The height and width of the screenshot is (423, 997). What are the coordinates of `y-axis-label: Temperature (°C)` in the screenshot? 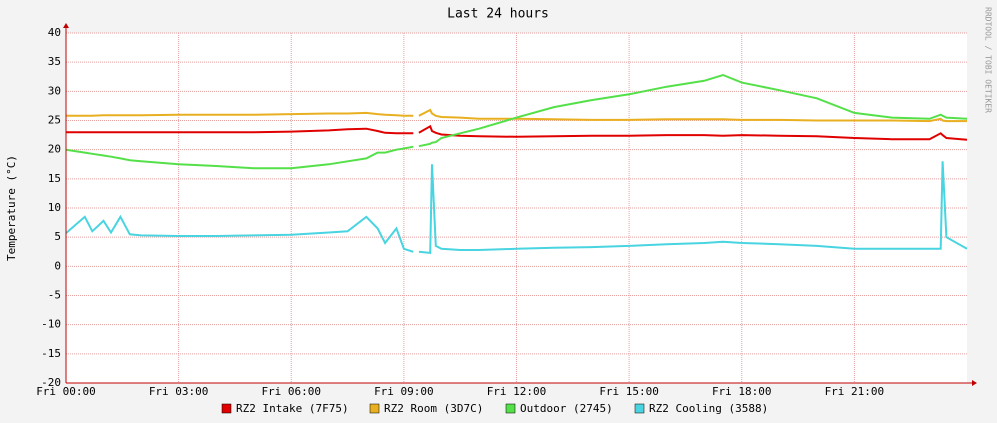 It's located at (11, 208).